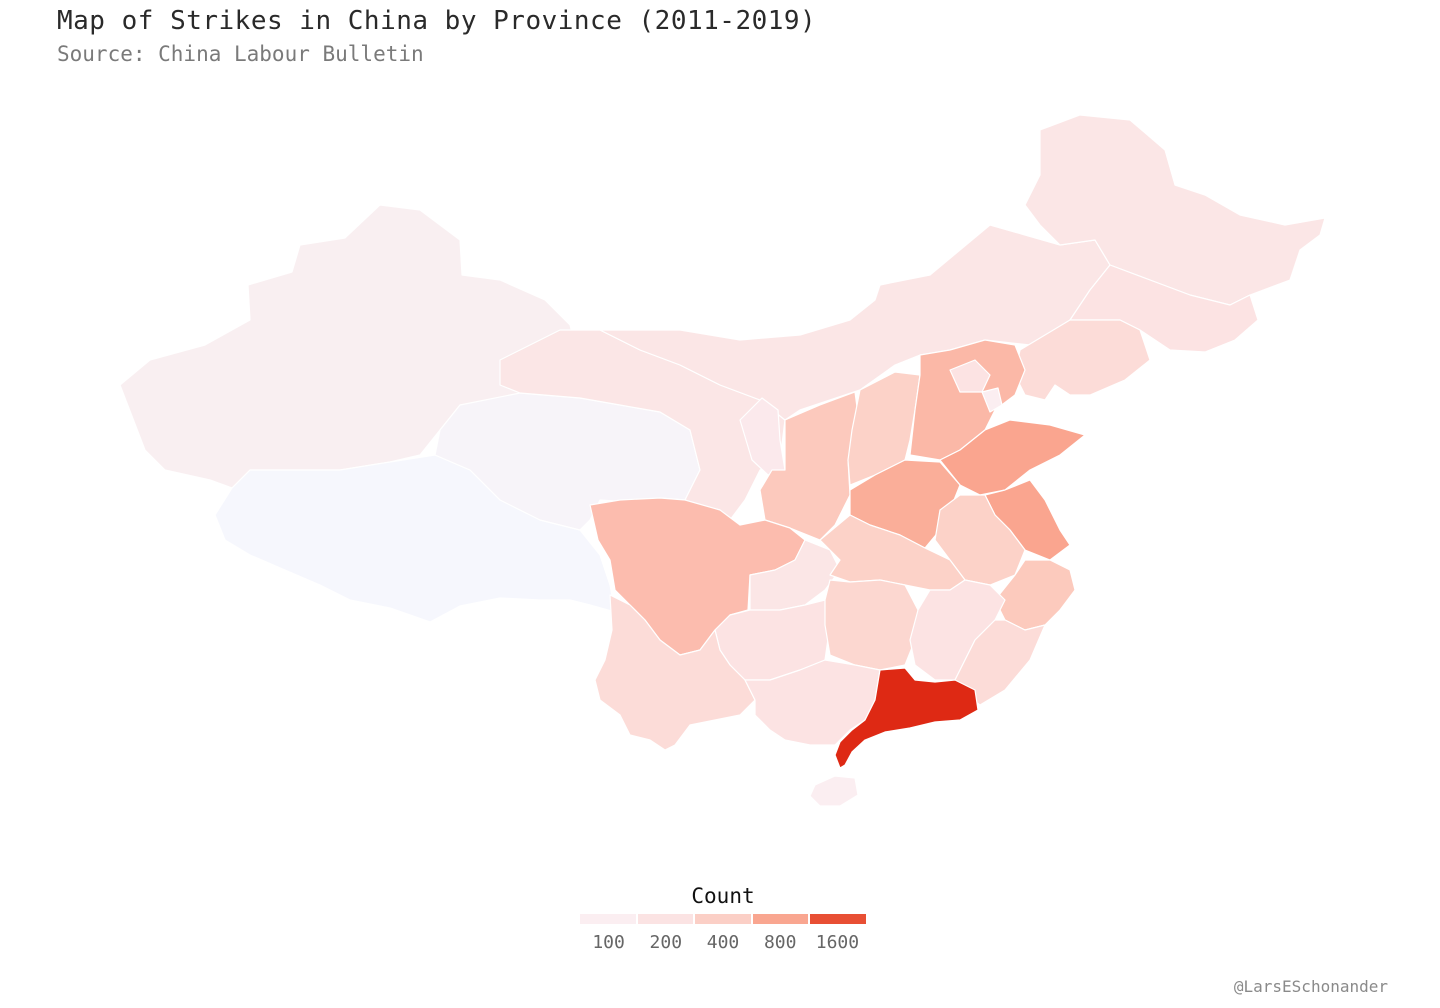 The image size is (1440, 1008). I want to click on legend-label: 800, so click(780, 942).